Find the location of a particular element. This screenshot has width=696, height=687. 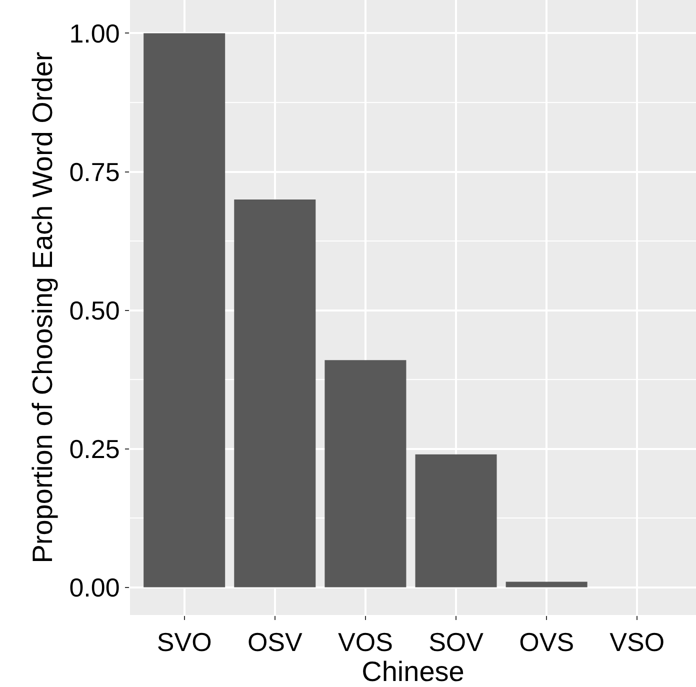

x-tick-label: OSV is located at coordinates (275, 642).